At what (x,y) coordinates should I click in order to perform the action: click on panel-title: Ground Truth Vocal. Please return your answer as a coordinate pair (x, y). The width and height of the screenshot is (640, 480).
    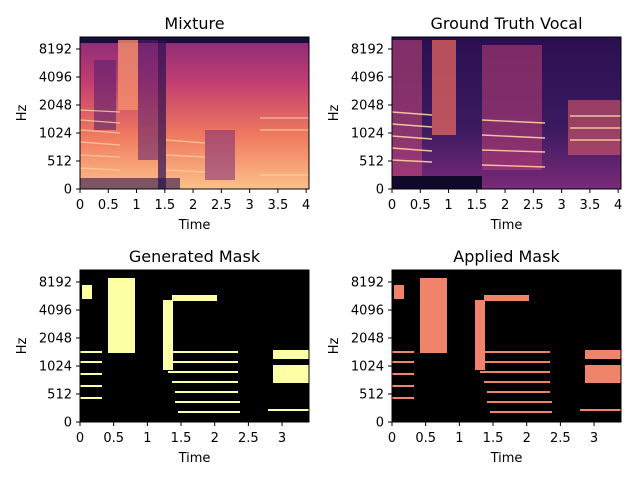
    Looking at the image, I should click on (506, 23).